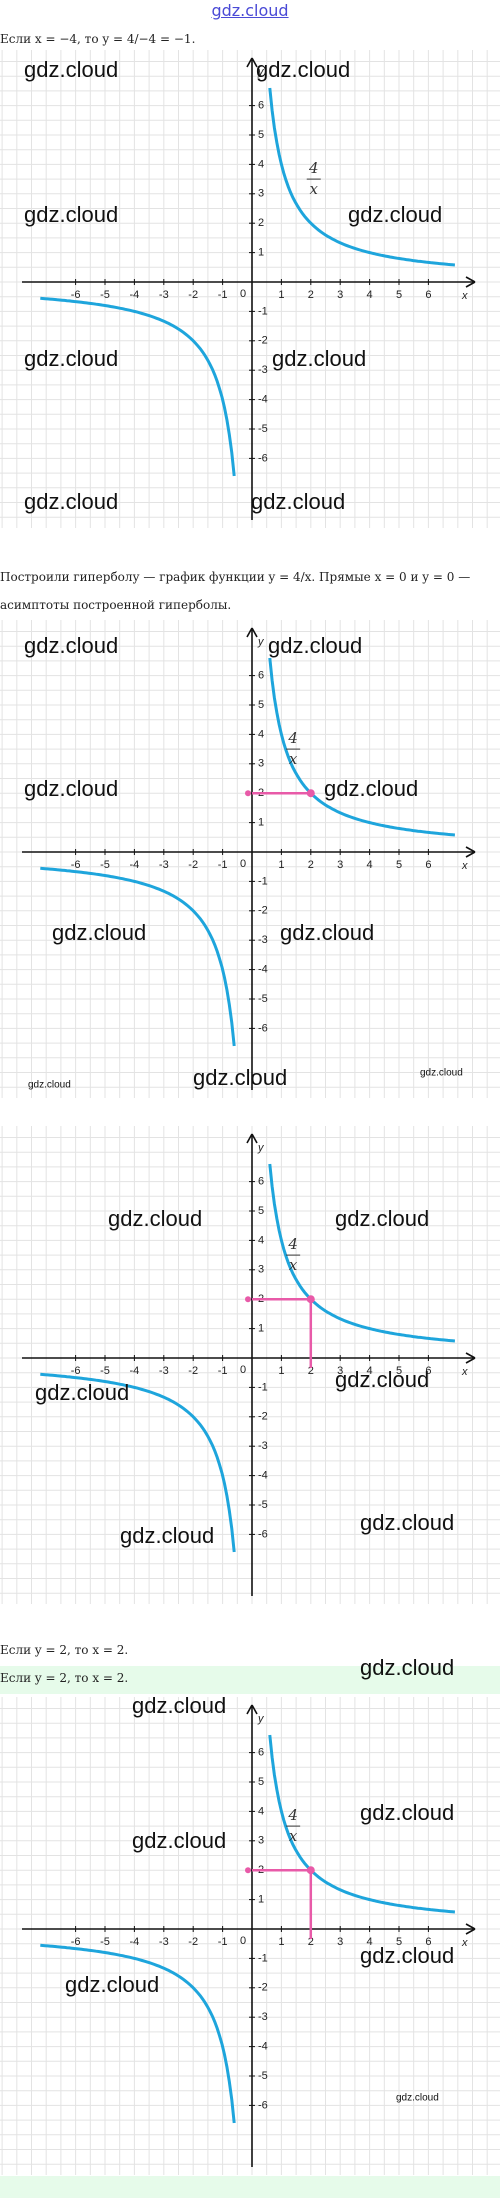  What do you see at coordinates (250, 2187) in the screenshot?
I see `highlight-band` at bounding box center [250, 2187].